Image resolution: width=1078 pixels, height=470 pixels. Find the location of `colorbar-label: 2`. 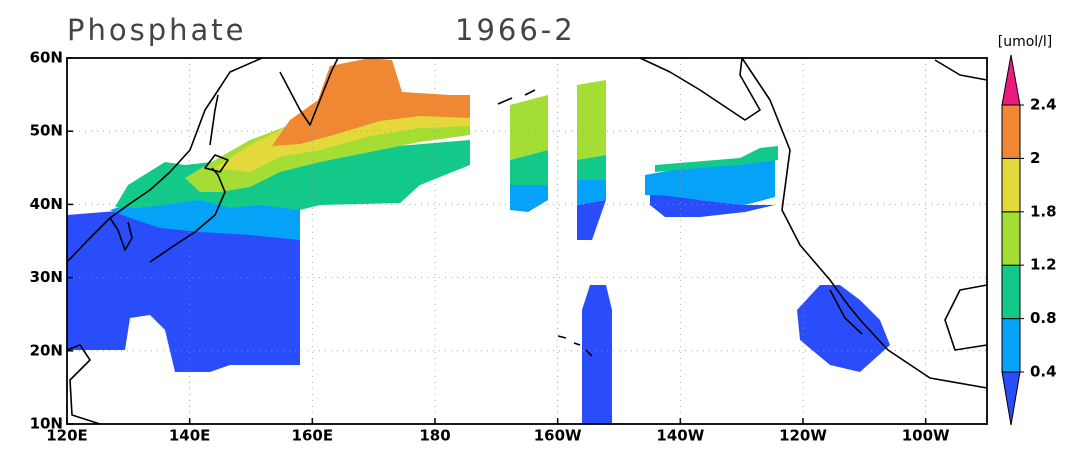

colorbar-label: 2 is located at coordinates (1035, 158).